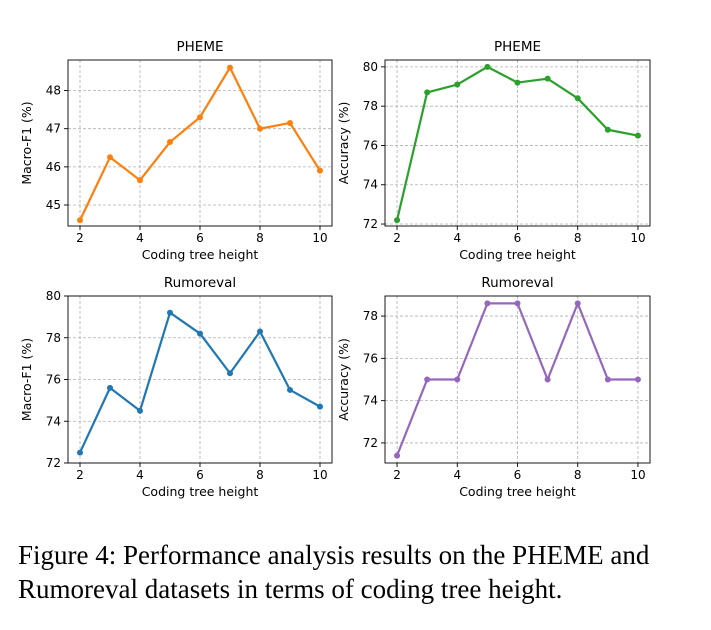  What do you see at coordinates (53, 129) in the screenshot?
I see `y-tick-label: 47` at bounding box center [53, 129].